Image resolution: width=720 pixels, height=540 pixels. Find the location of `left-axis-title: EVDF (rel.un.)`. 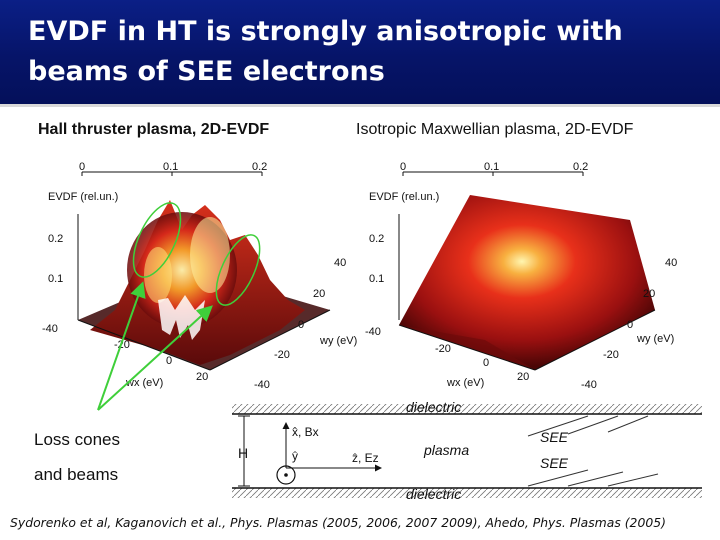

left-axis-title: EVDF (rel.un.) is located at coordinates (83, 197).